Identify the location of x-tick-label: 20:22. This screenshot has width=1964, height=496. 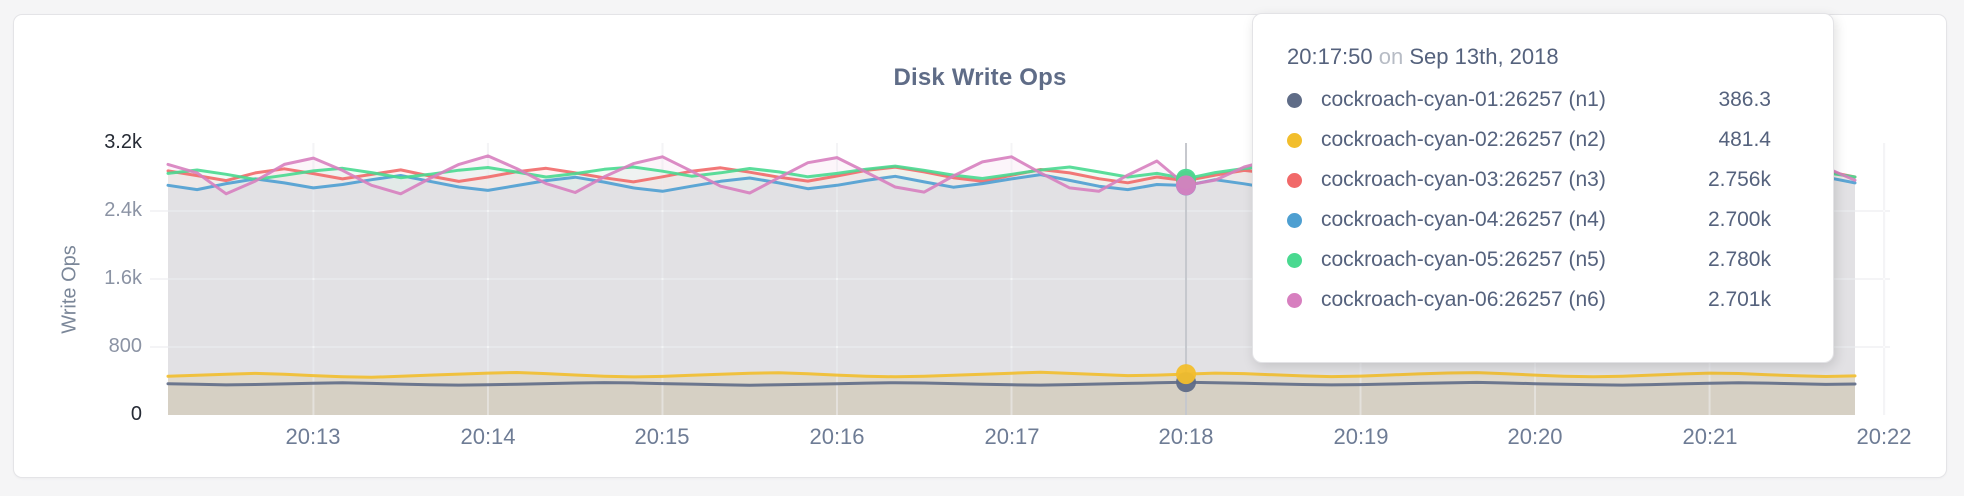
(1884, 436).